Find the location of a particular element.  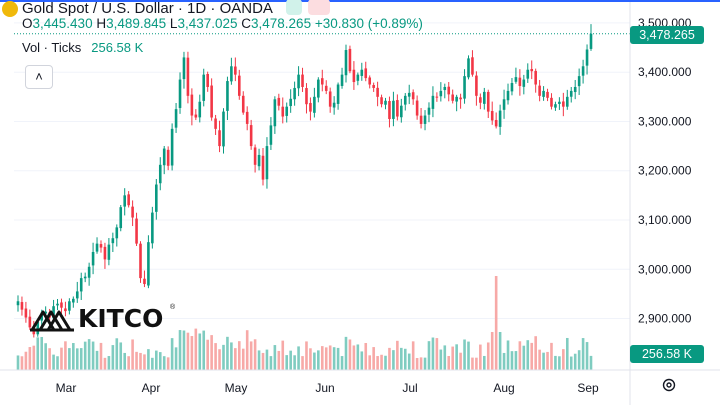

registered-mark: ® is located at coordinates (173, 307).